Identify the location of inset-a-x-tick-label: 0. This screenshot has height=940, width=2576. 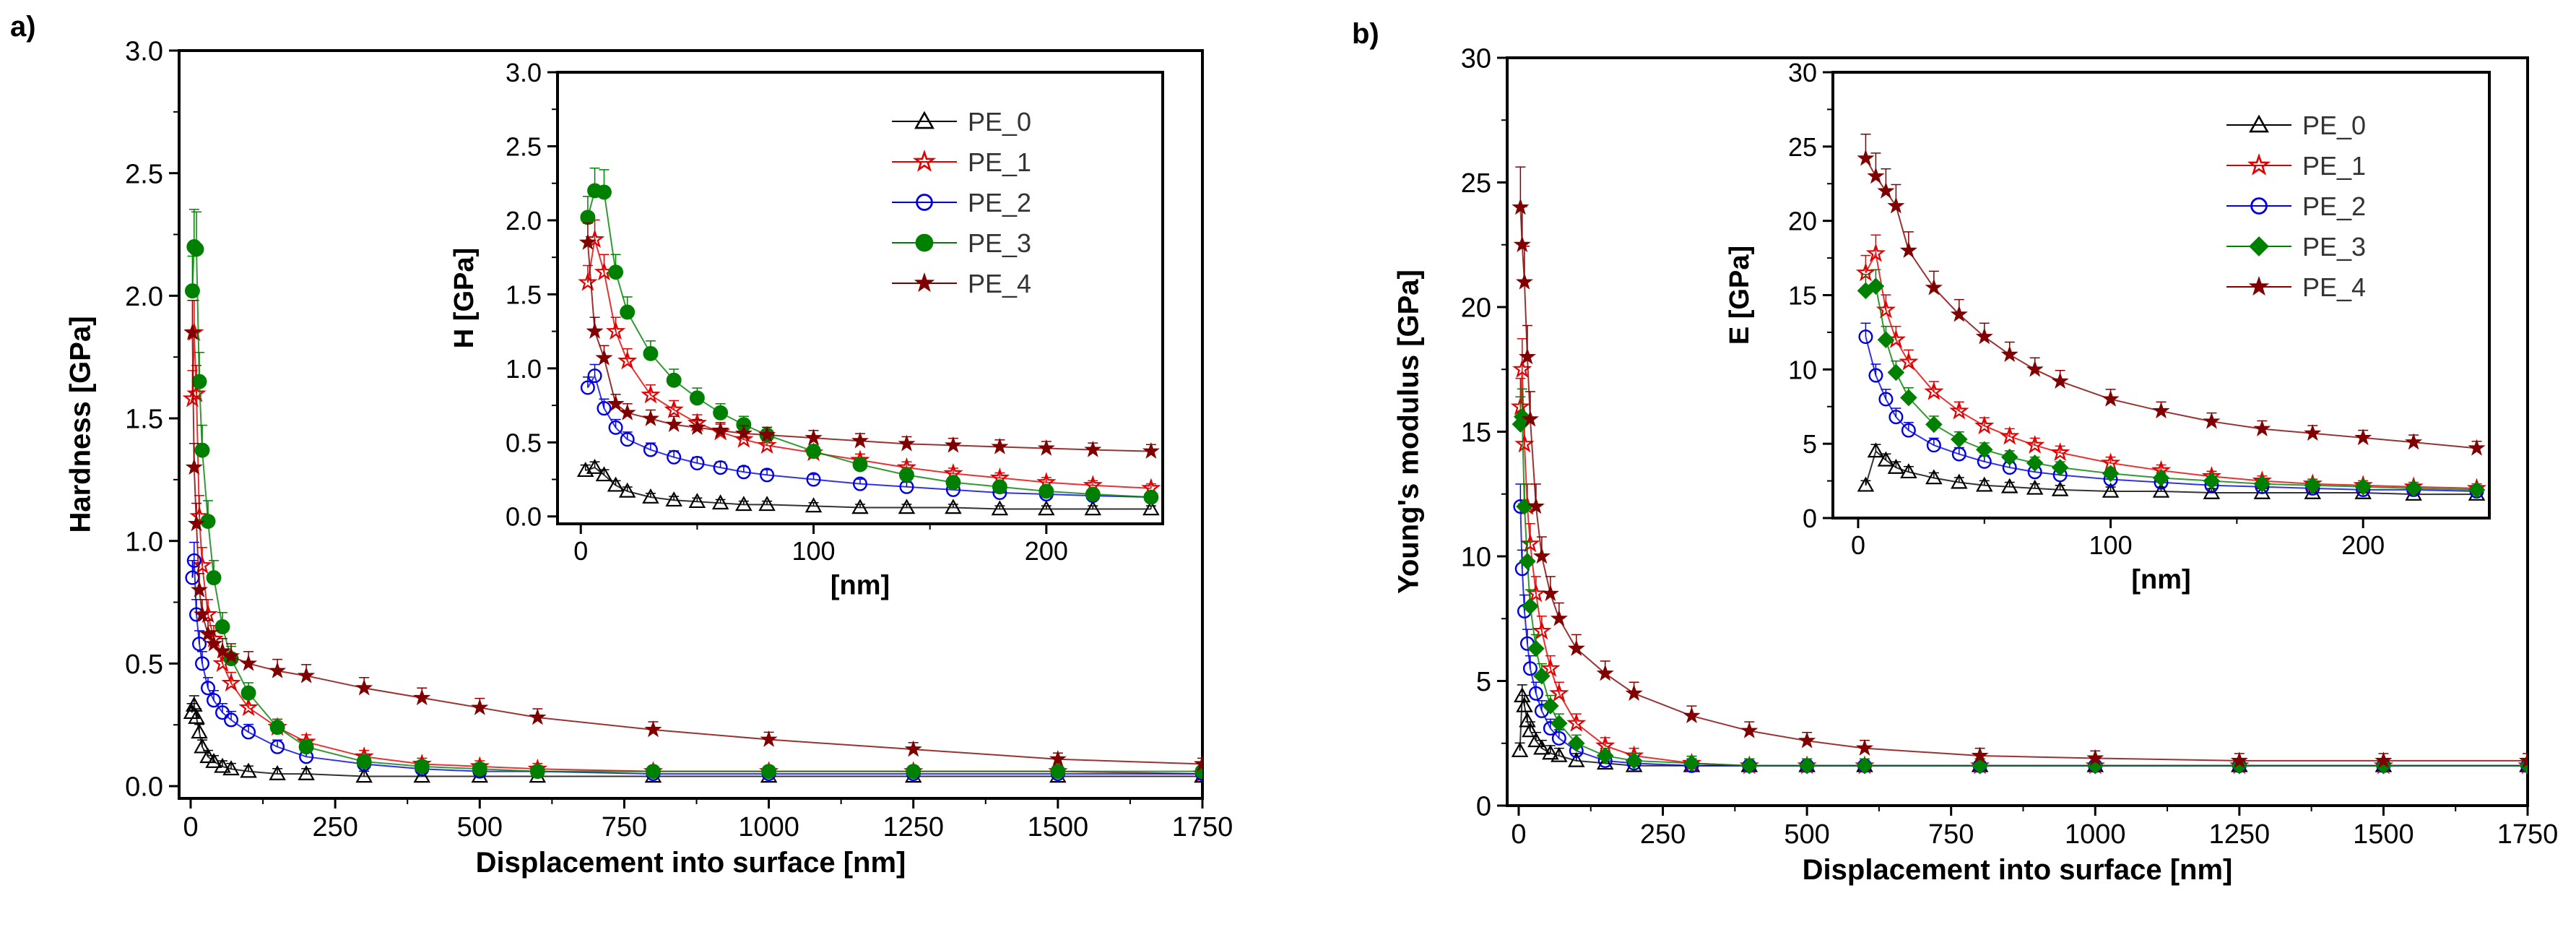
(580, 551).